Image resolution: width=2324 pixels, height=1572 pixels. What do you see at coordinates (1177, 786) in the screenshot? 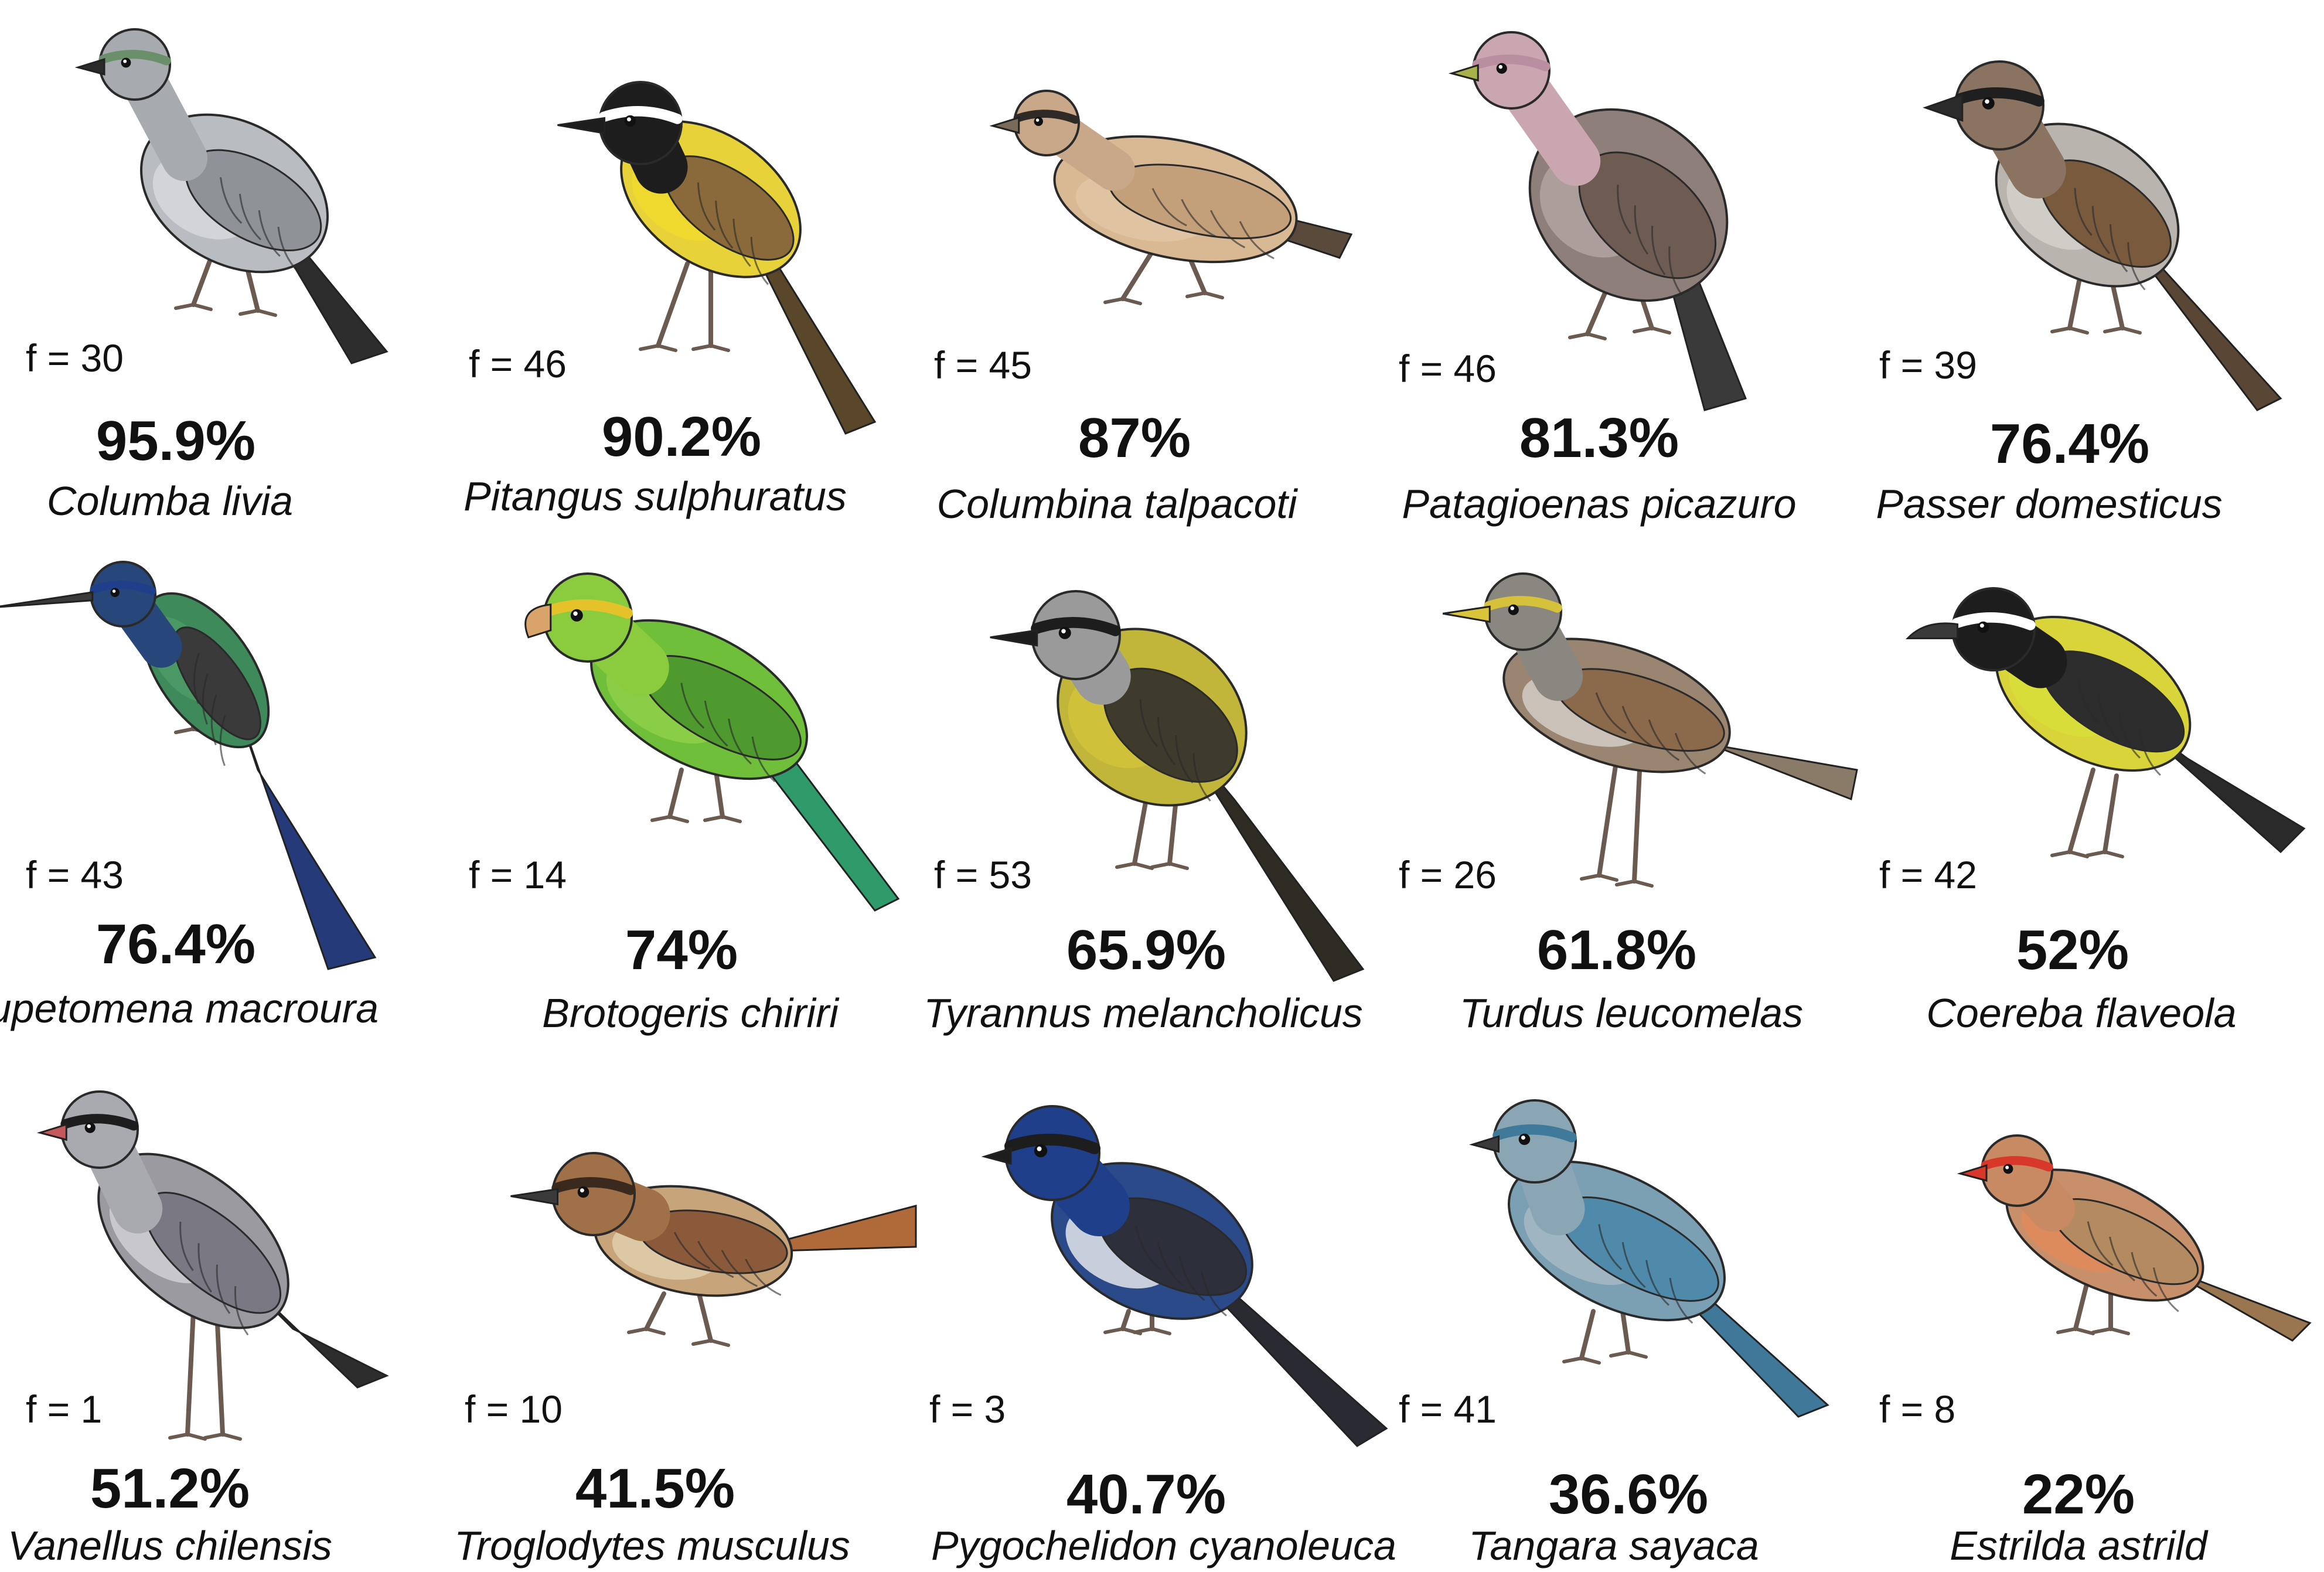
I see `kingbird-icon` at bounding box center [1177, 786].